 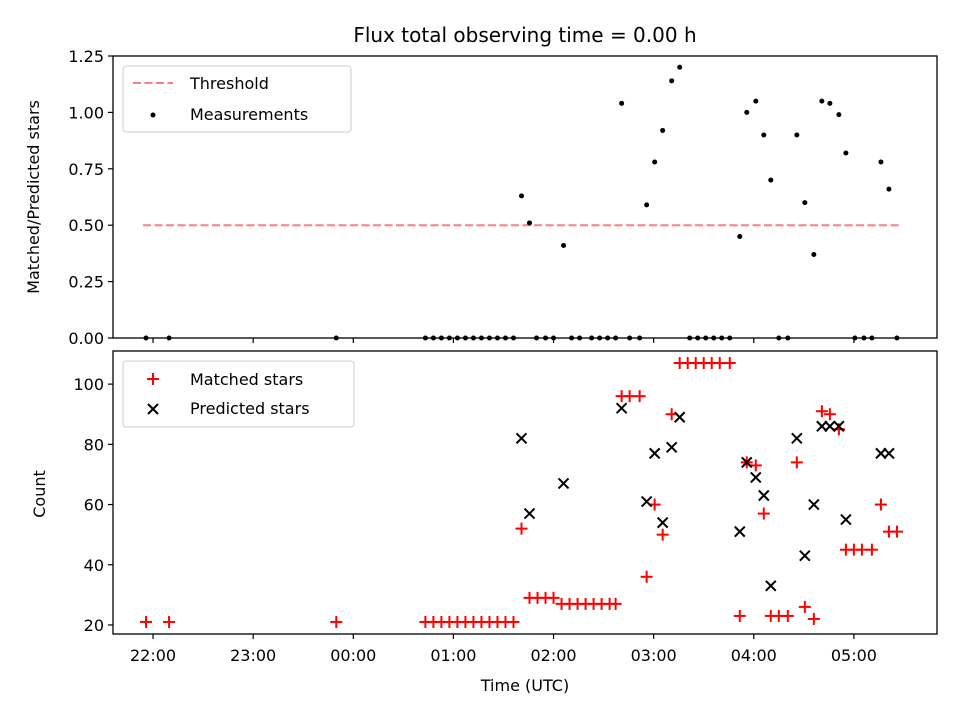 What do you see at coordinates (153, 379) in the screenshot?
I see `legend-matched-swatch` at bounding box center [153, 379].